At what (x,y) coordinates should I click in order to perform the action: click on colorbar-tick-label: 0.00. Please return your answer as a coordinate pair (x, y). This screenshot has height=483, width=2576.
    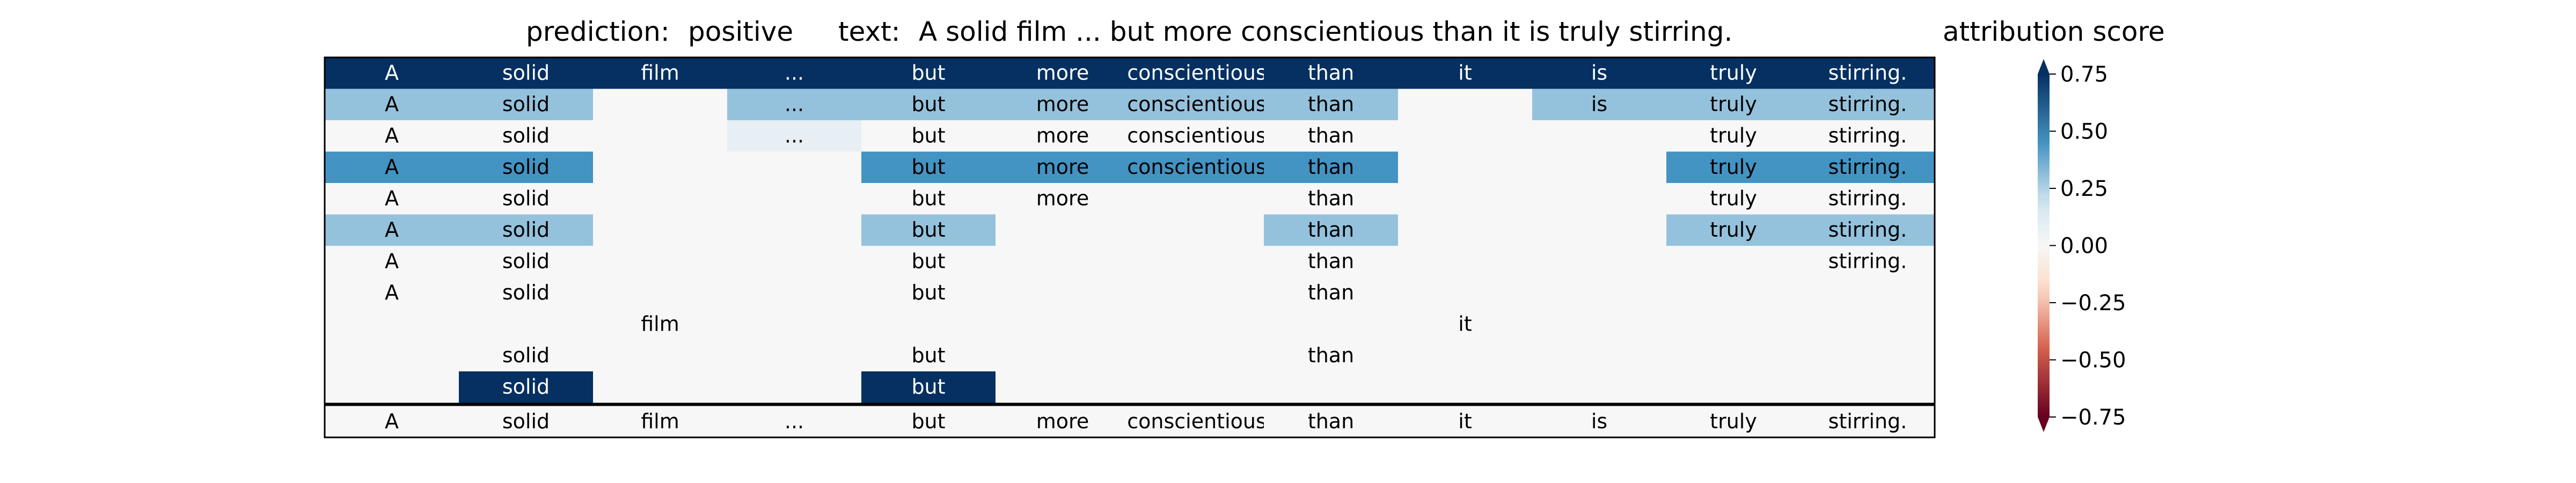
    Looking at the image, I should click on (2084, 246).